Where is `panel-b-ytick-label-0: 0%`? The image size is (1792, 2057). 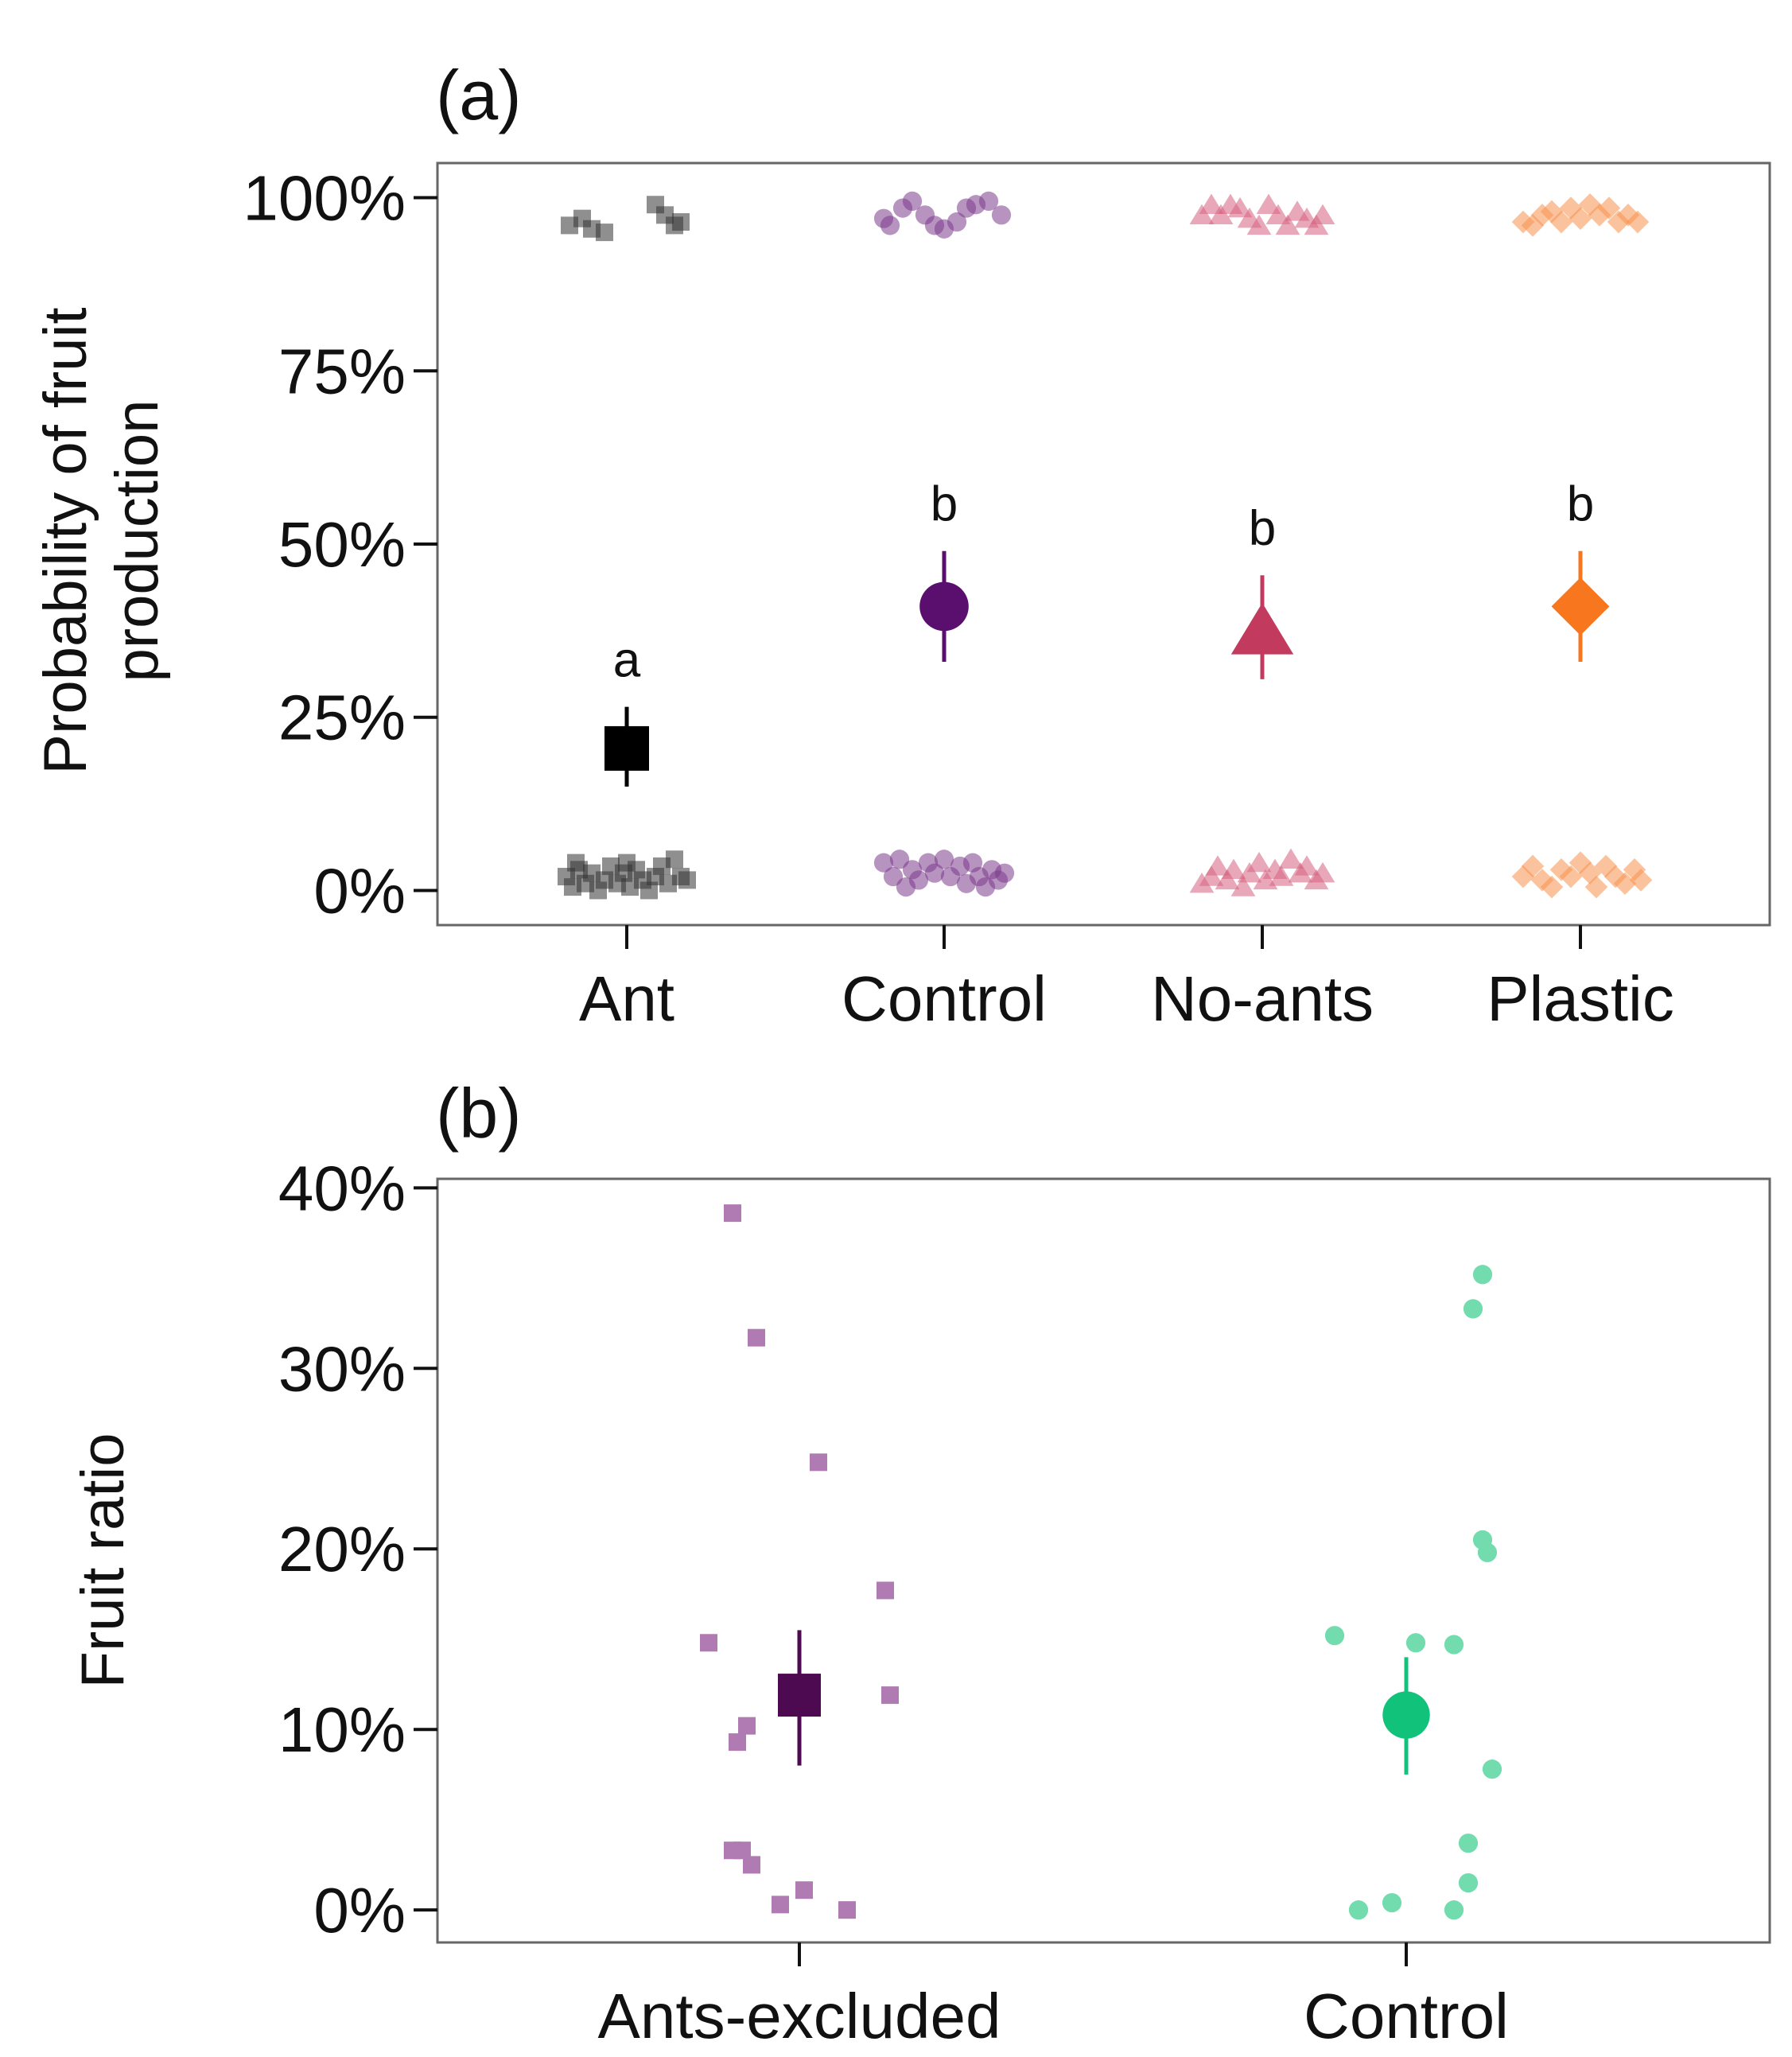
panel-b-ytick-label-0: 0% is located at coordinates (359, 1910).